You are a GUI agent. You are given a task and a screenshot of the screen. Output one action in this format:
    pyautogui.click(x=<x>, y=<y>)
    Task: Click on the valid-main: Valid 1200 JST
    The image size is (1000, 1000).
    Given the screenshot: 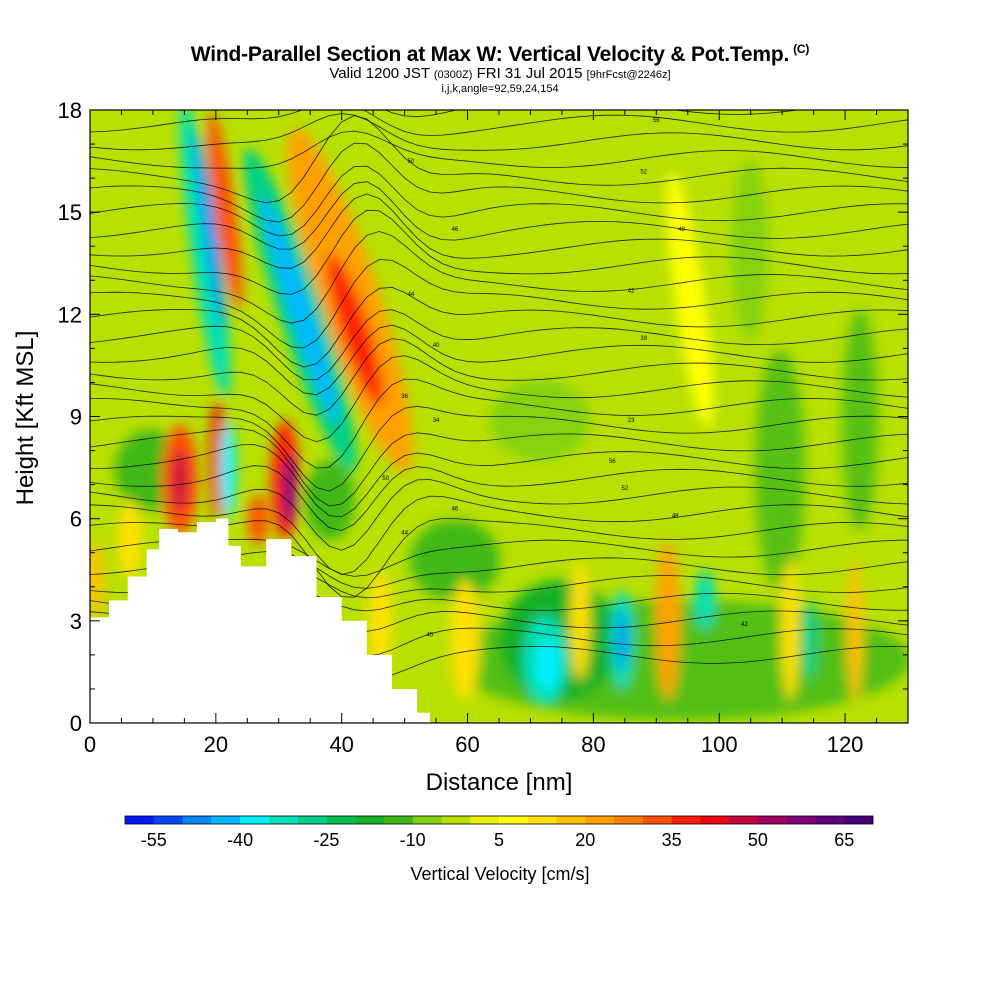 What is the action you would take?
    pyautogui.click(x=379, y=73)
    